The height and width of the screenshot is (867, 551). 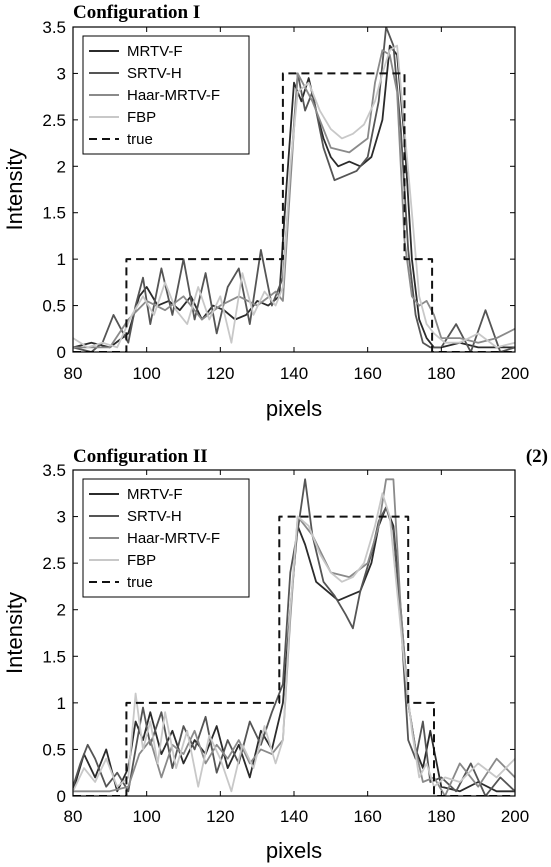 I want to click on chart-title: Configuration II, so click(x=140, y=456).